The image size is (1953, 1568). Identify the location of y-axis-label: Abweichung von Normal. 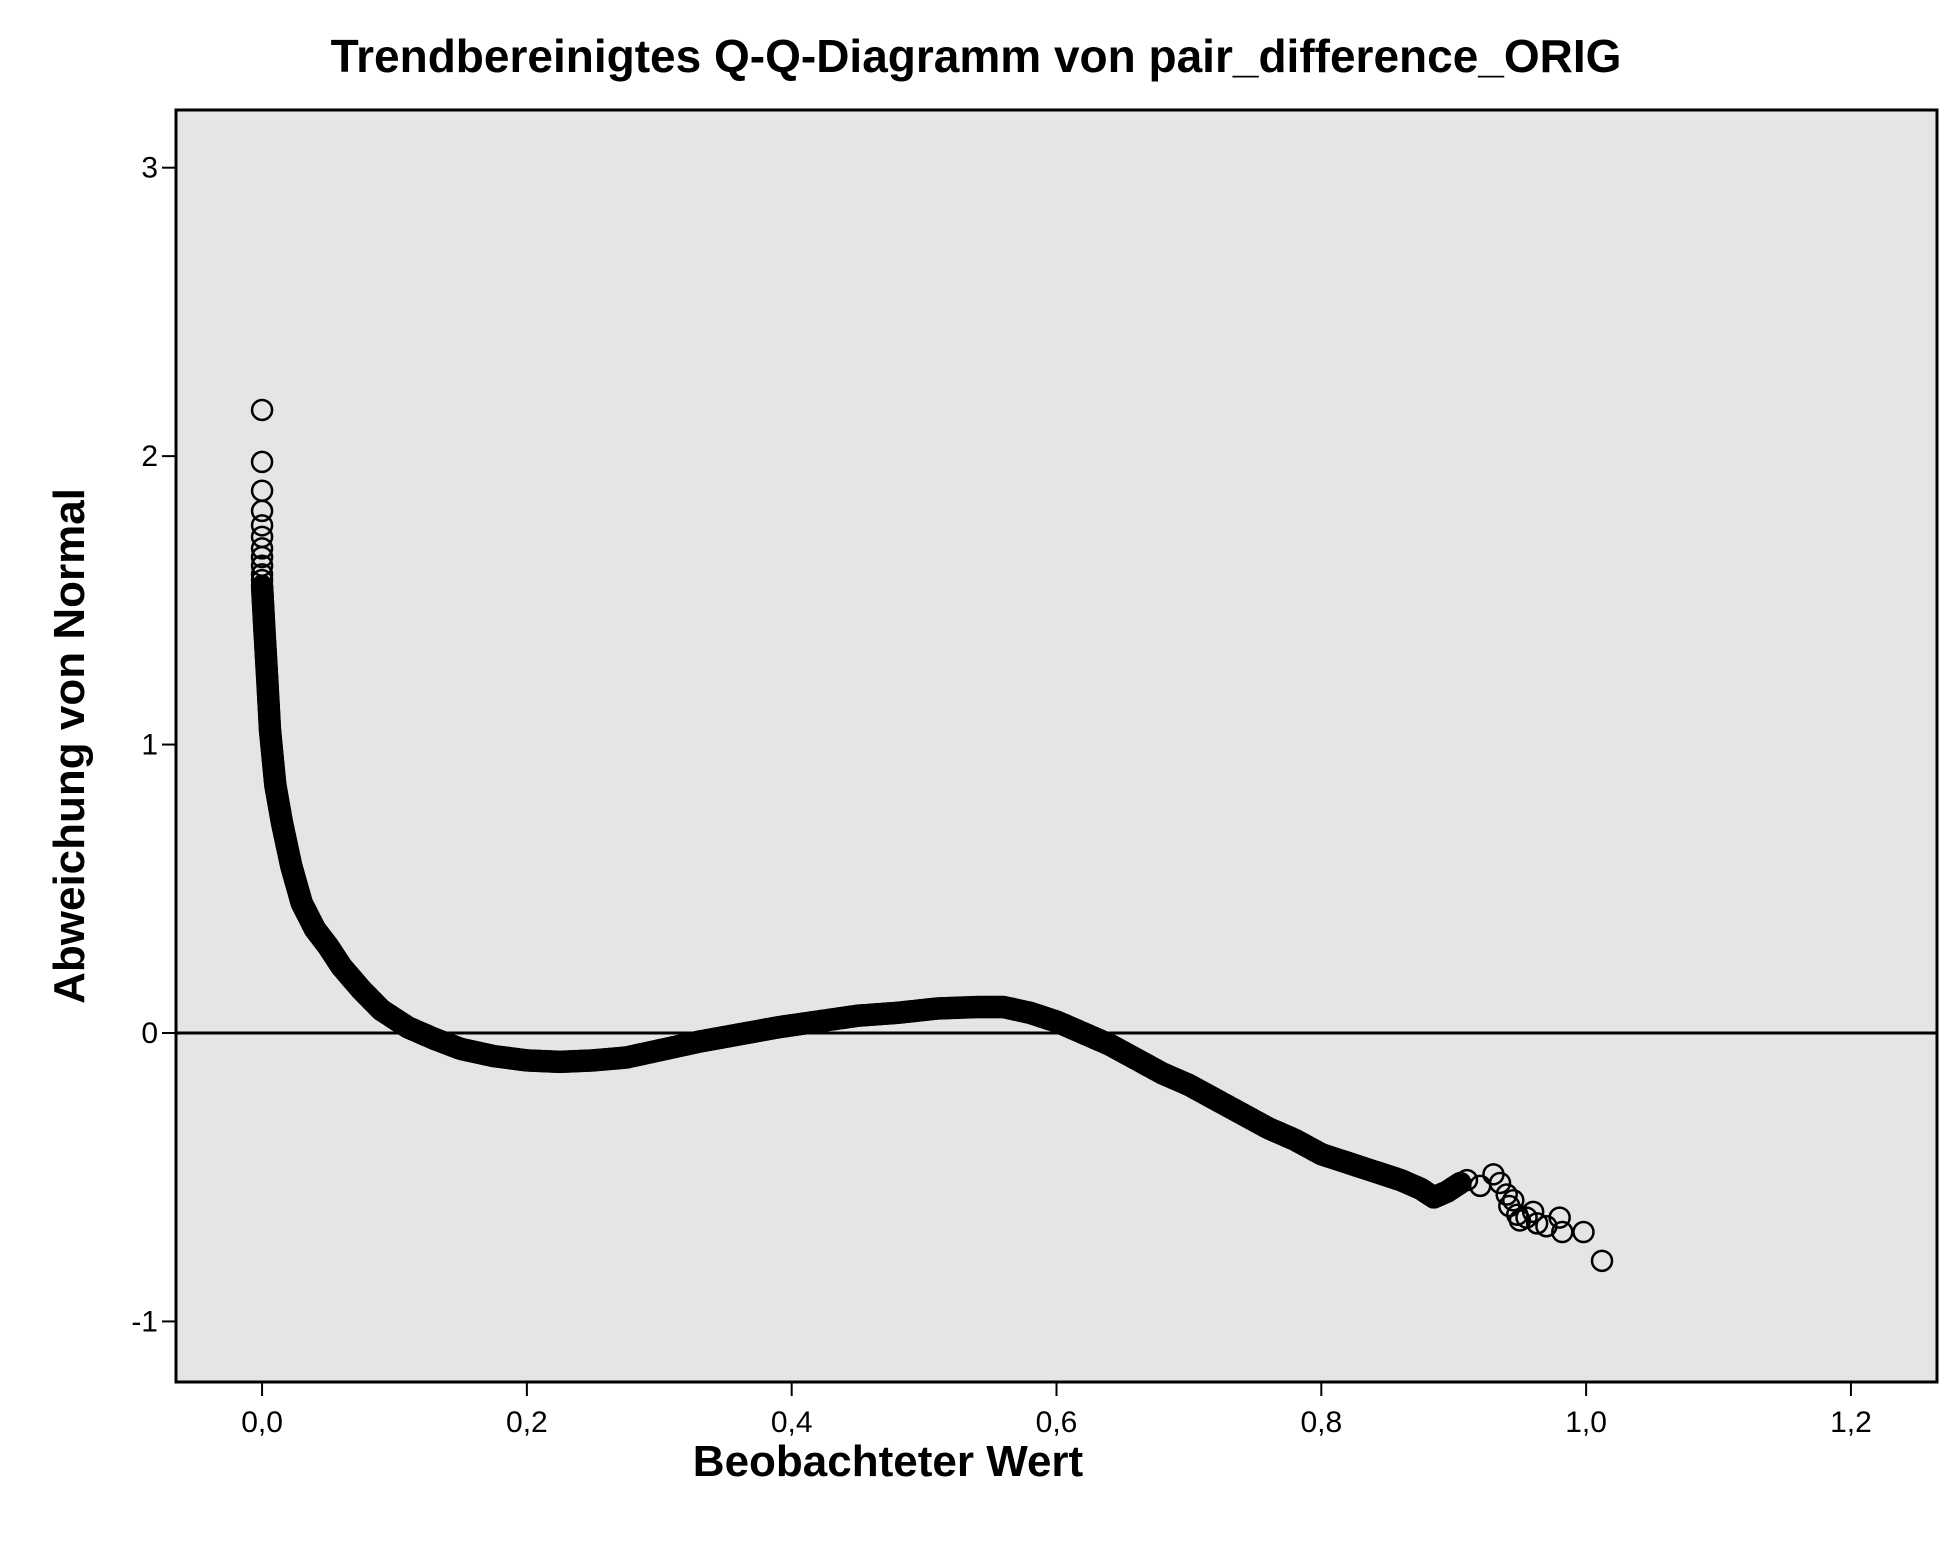
(69, 746).